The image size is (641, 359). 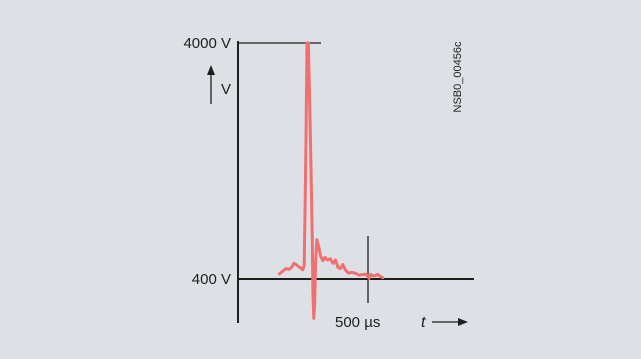 I want to click on y-direction-arrow-head, so click(x=211, y=70).